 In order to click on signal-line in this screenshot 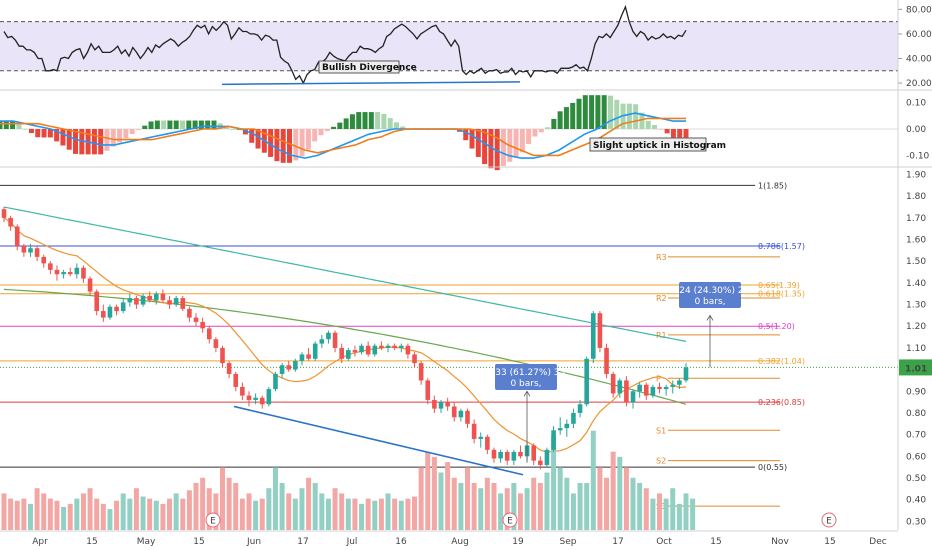, I will do `click(343, 137)`.